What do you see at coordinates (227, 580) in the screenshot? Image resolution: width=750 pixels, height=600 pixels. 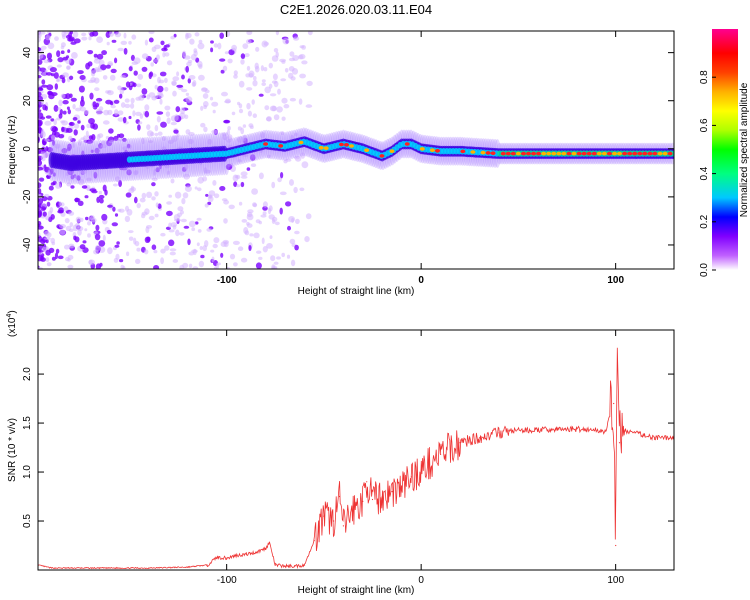 I see `snr-xtick-label: -100` at bounding box center [227, 580].